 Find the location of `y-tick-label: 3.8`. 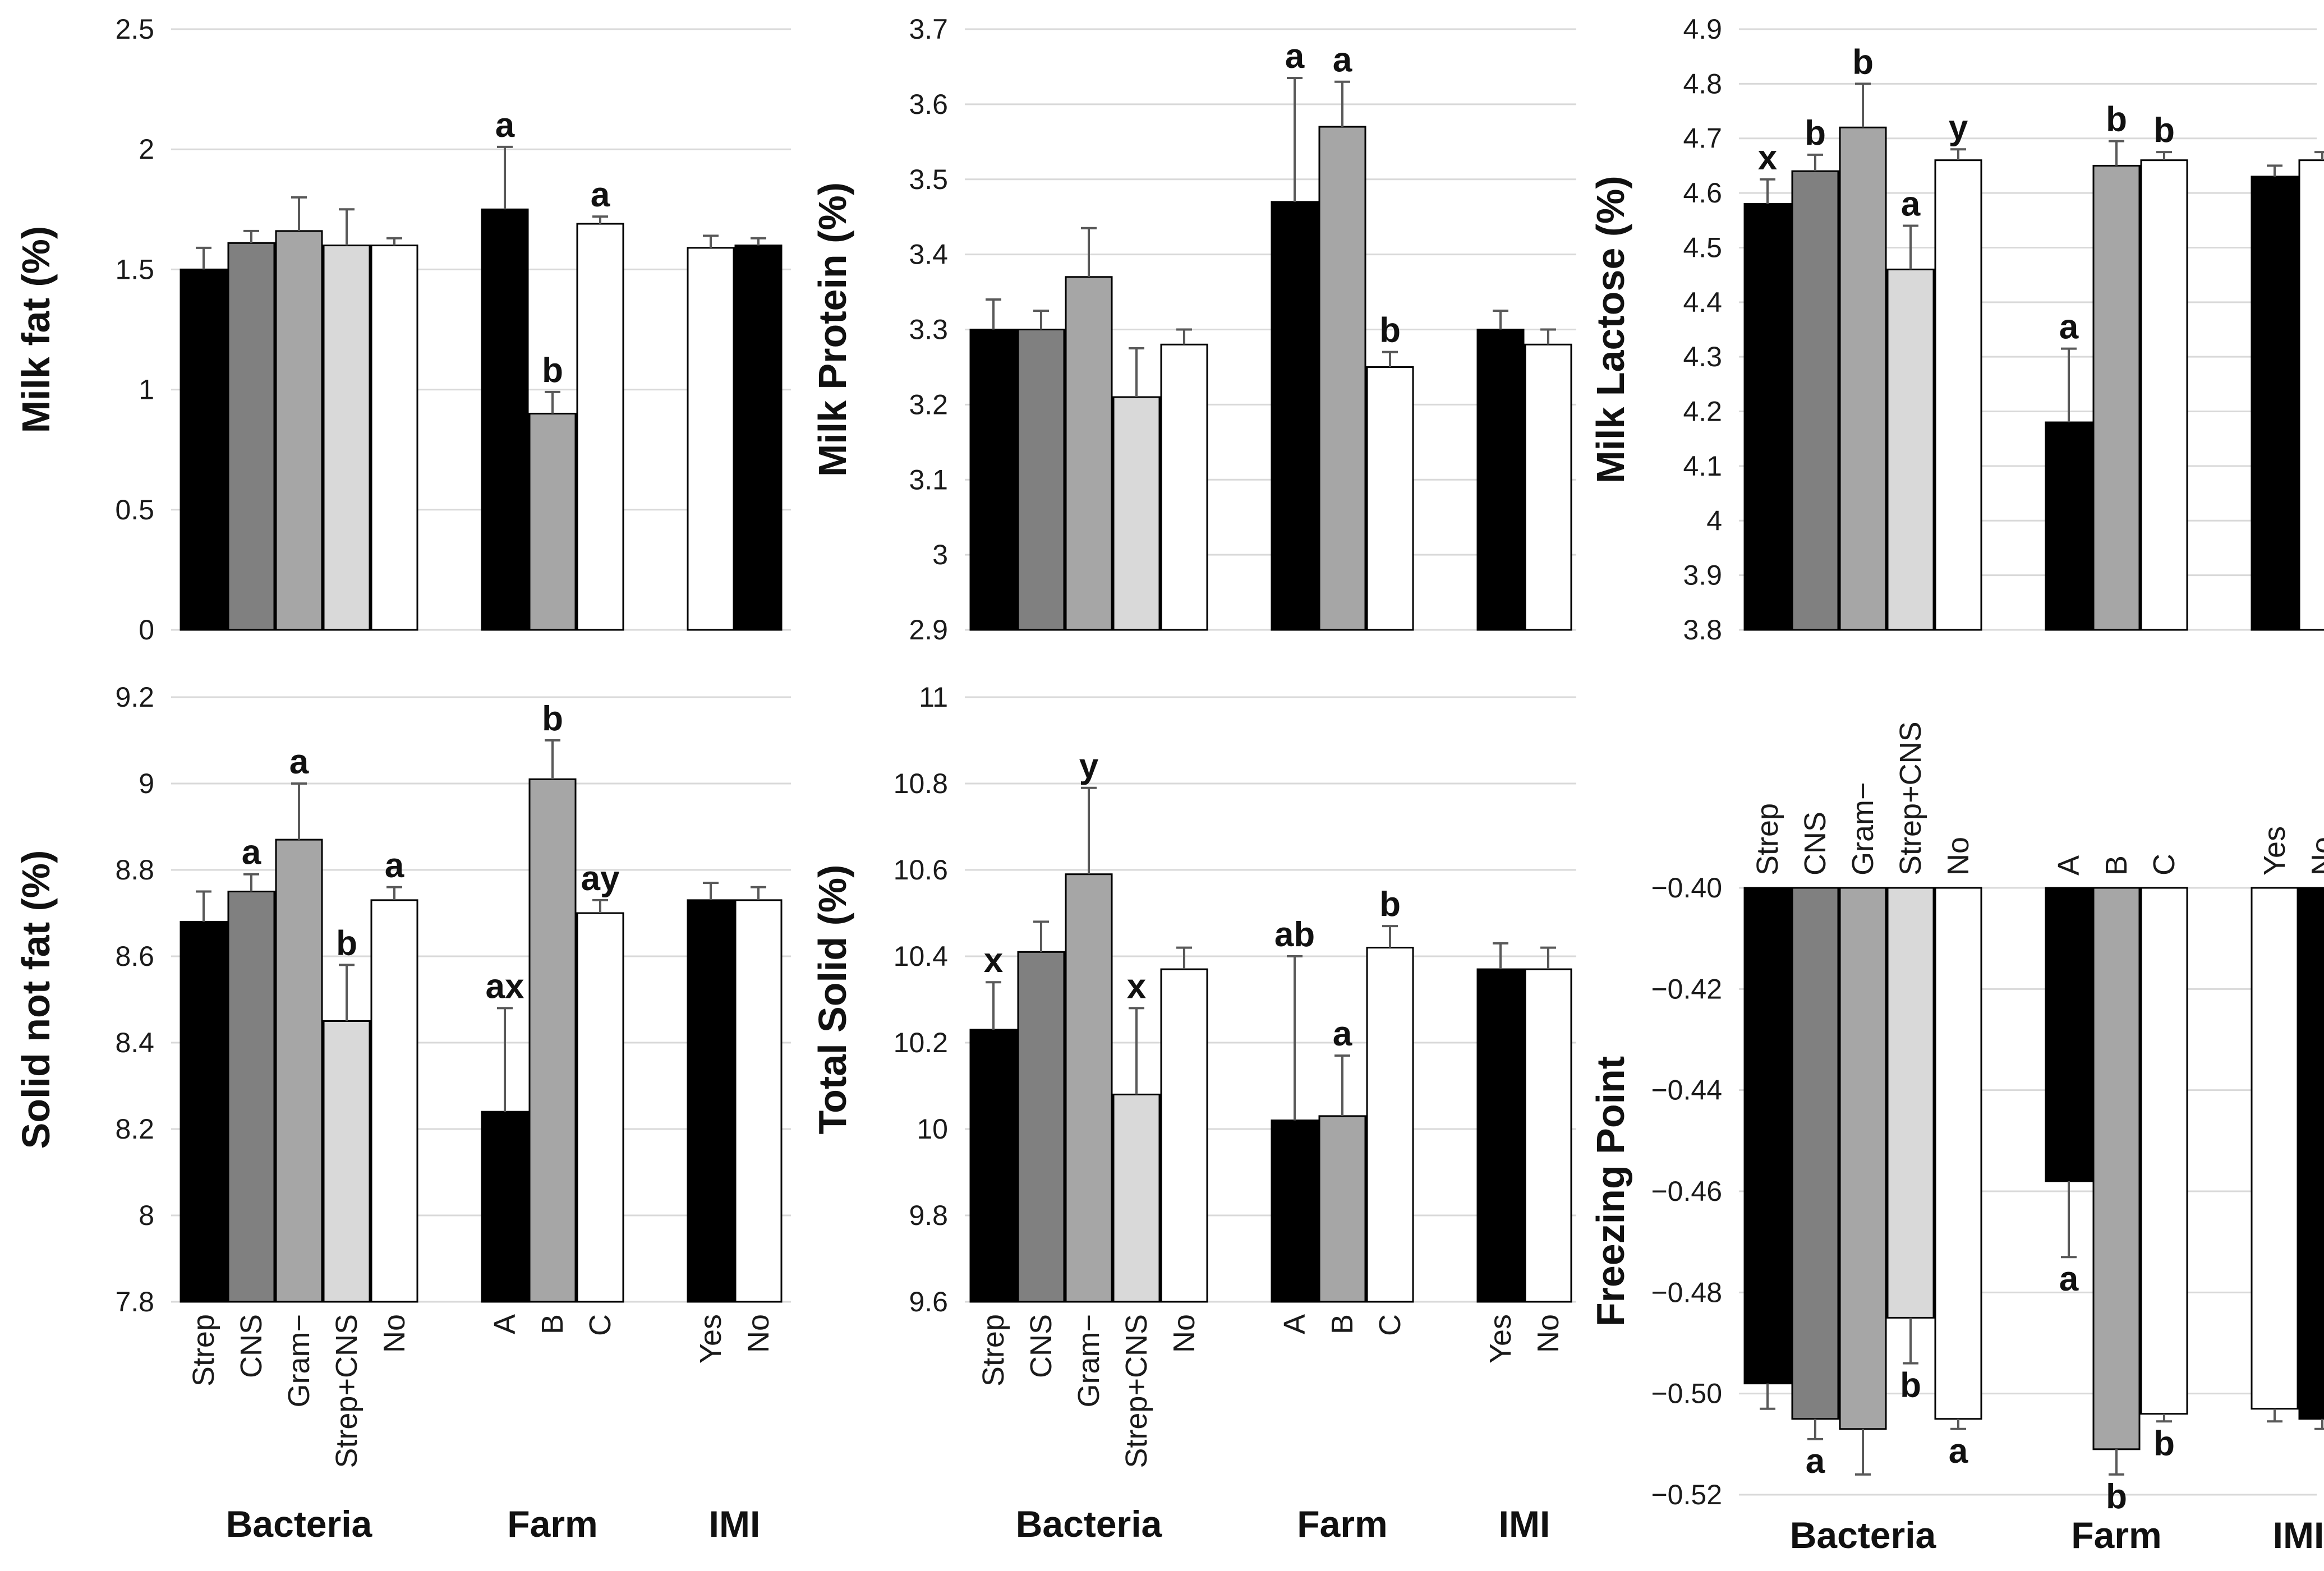

y-tick-label: 3.8 is located at coordinates (1702, 630).